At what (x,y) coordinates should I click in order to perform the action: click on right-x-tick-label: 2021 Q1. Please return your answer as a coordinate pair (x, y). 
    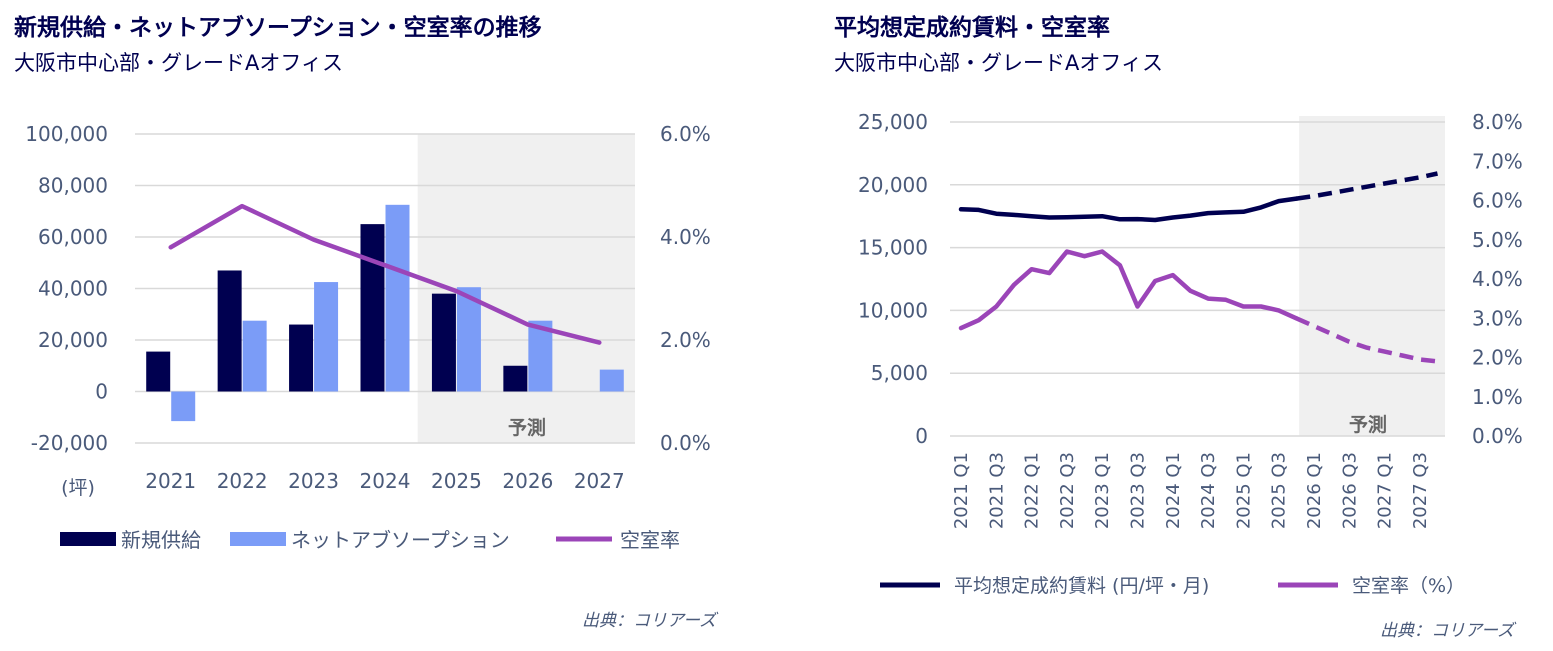
    Looking at the image, I should click on (961, 490).